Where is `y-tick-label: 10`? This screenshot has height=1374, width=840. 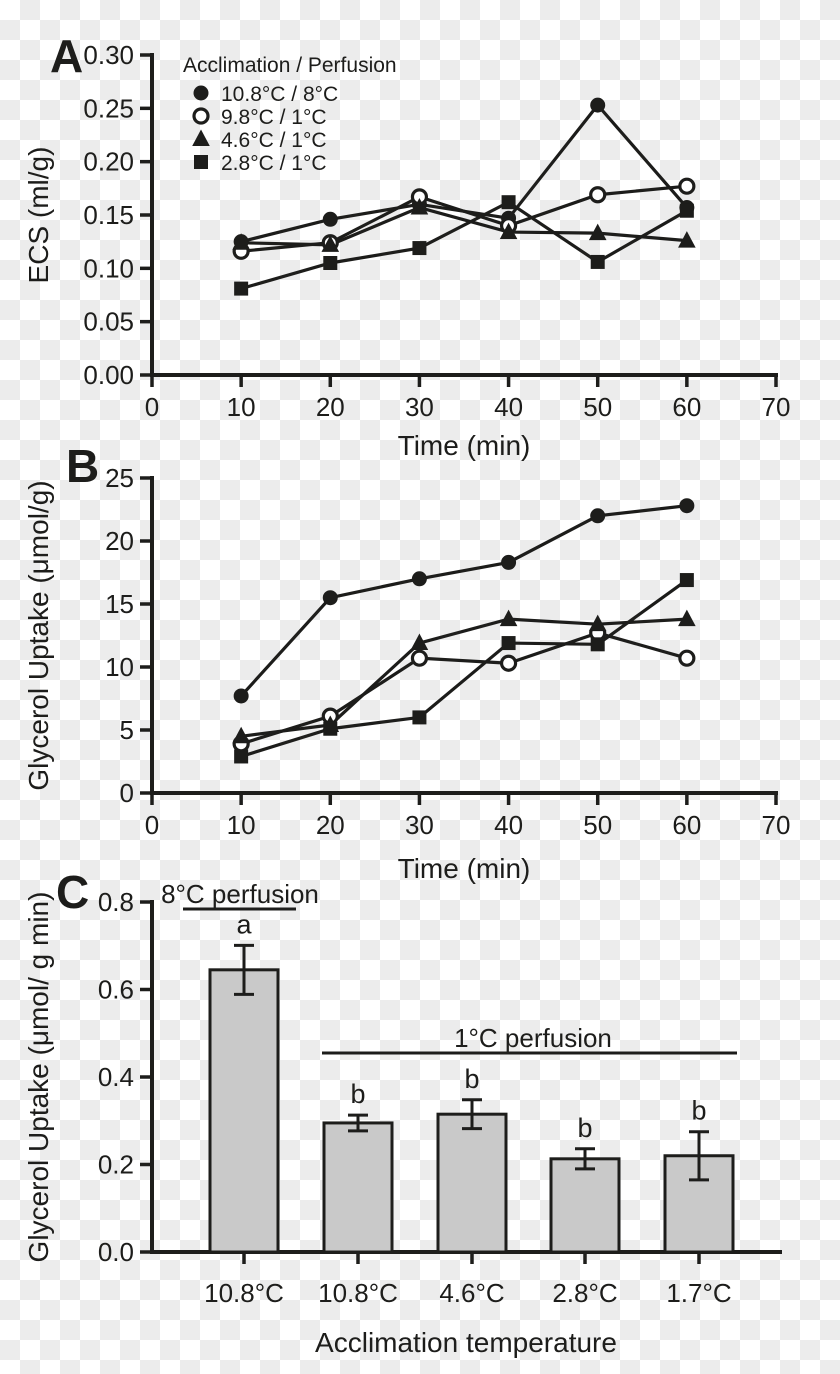 y-tick-label: 10 is located at coordinates (119, 667).